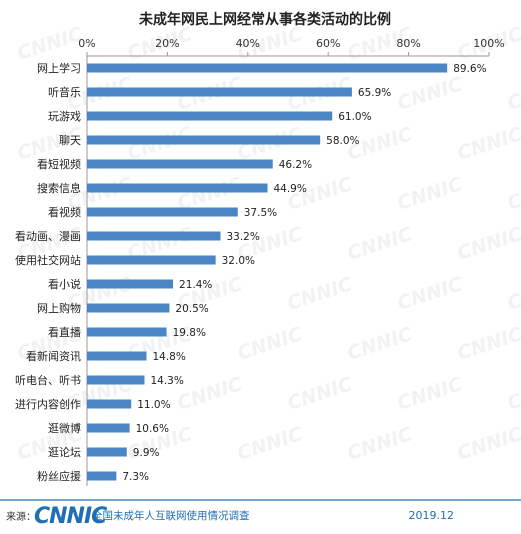  I want to click on bar-group: 逛论坛 9.9%, so click(103, 452).